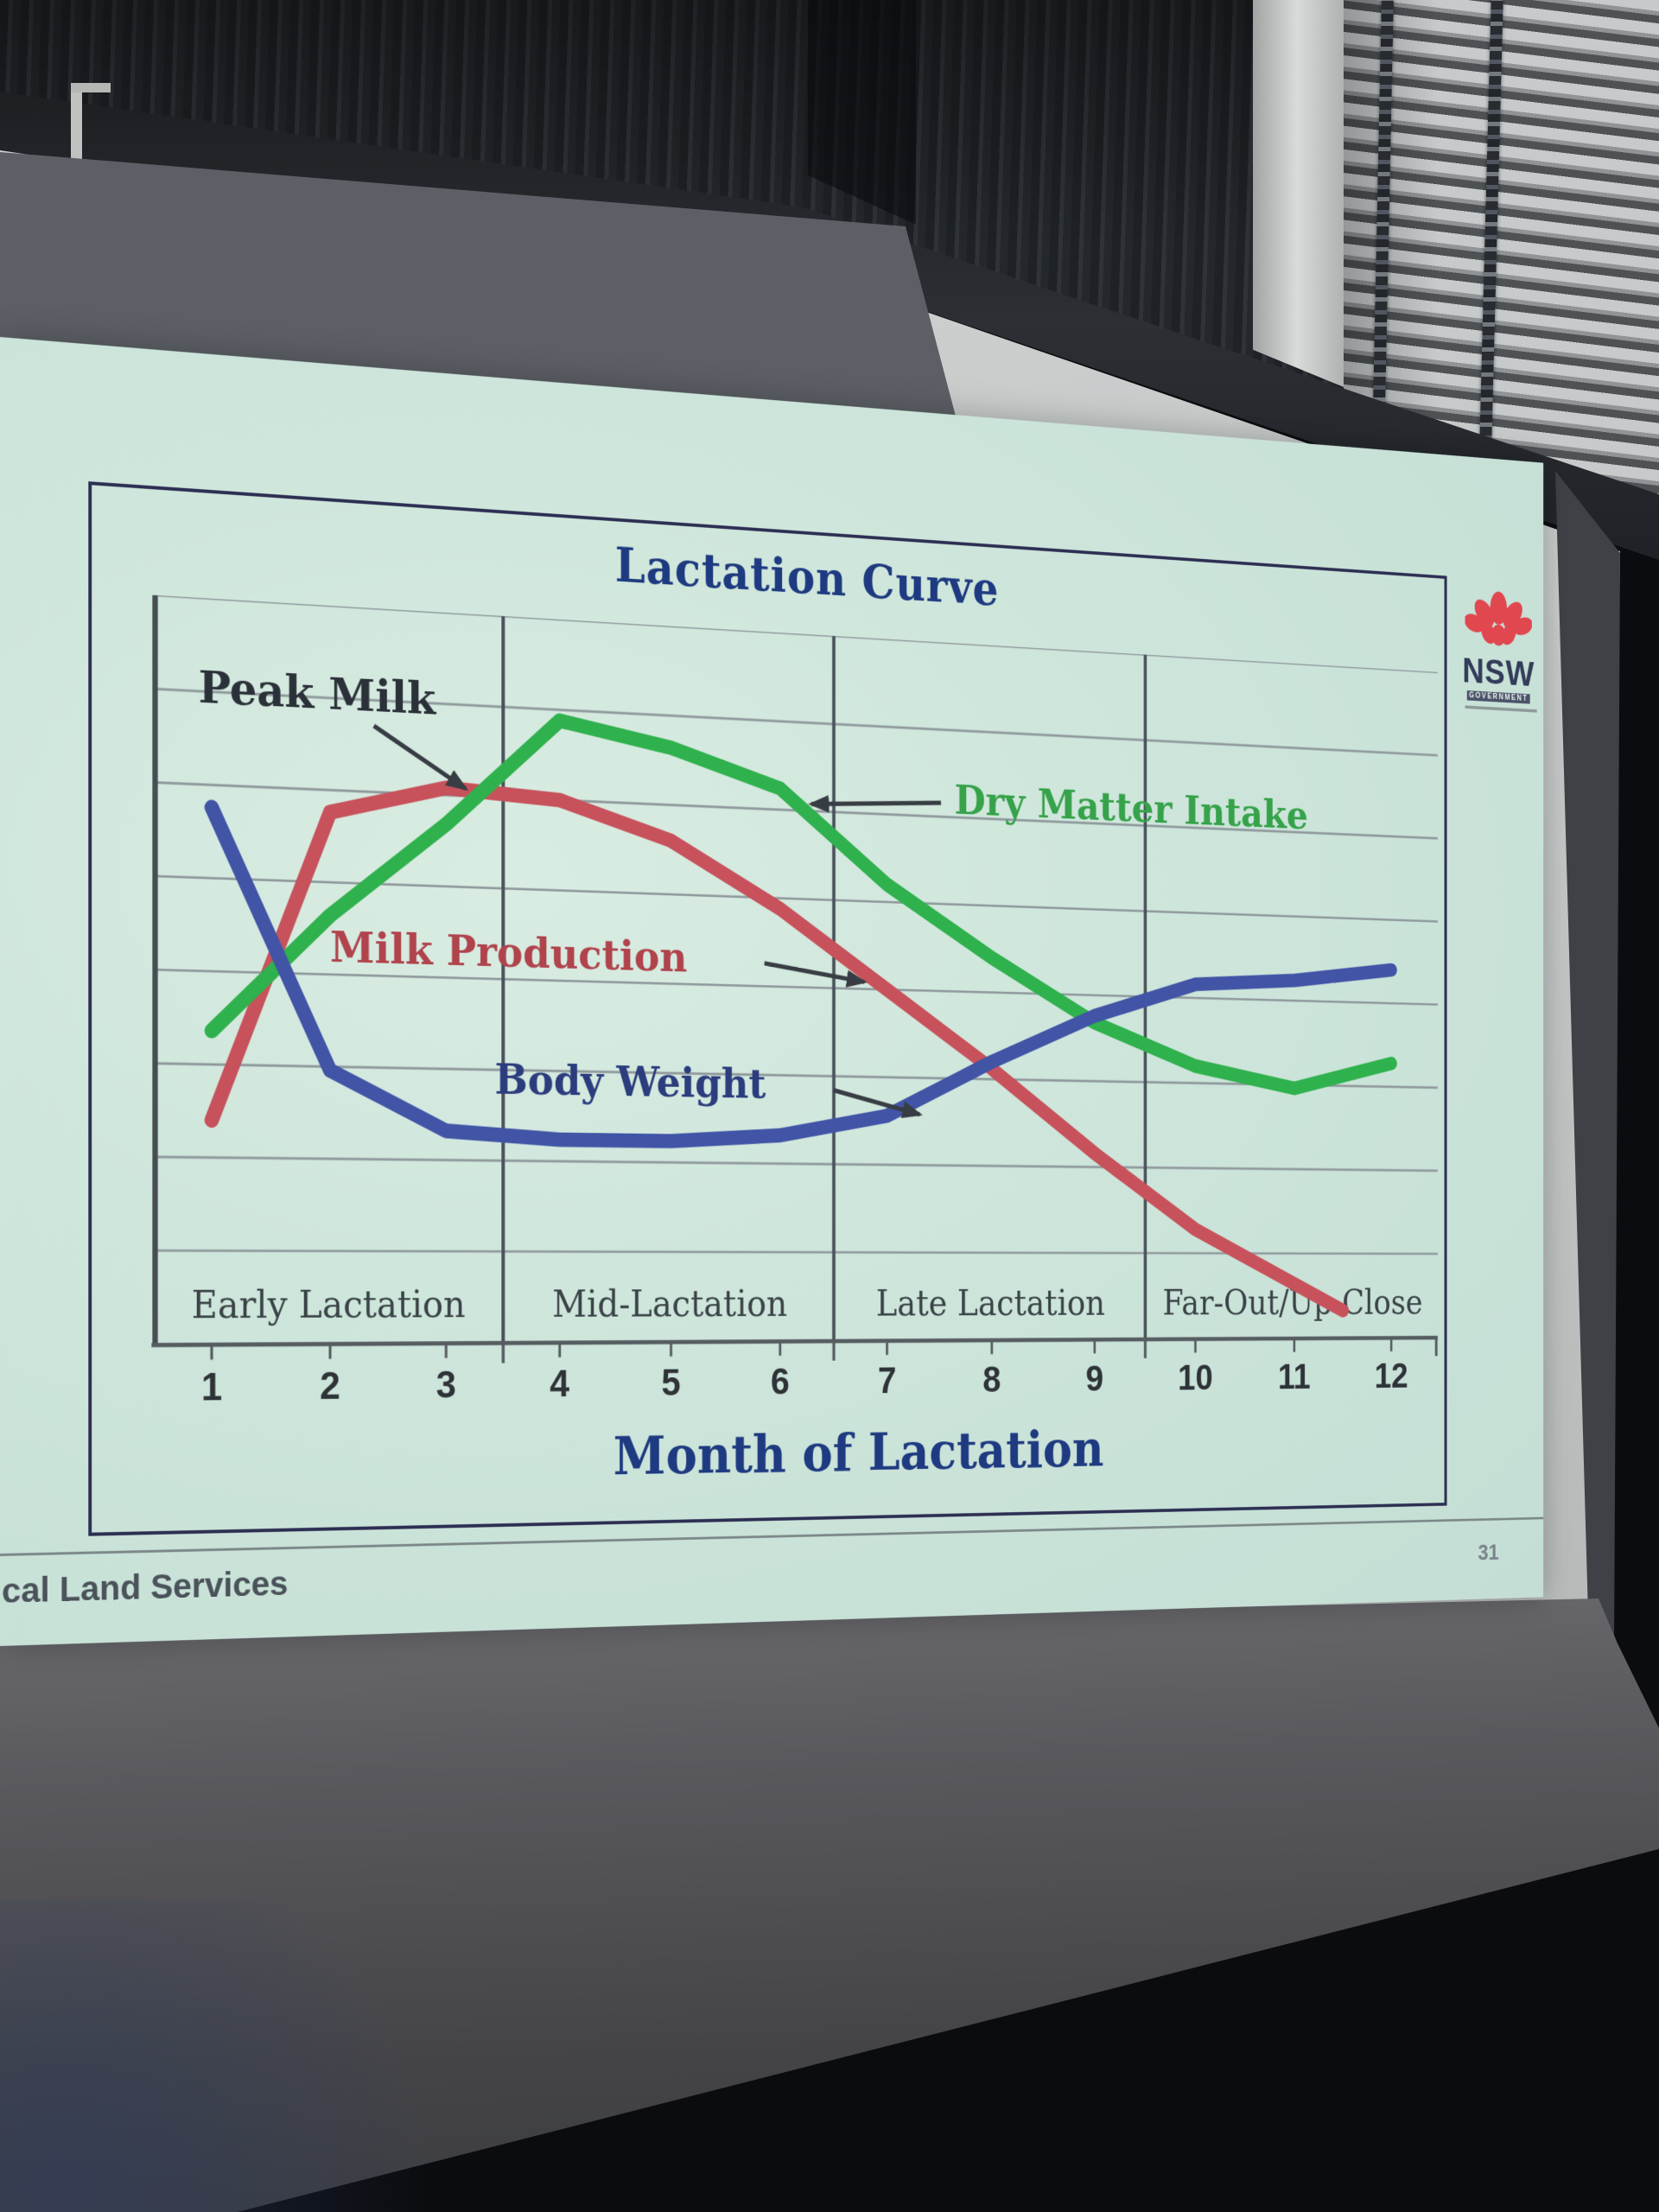 Image resolution: width=1659 pixels, height=2212 pixels. Describe the element at coordinates (76, 121) in the screenshot. I see `screen-mount-bracket` at that location.